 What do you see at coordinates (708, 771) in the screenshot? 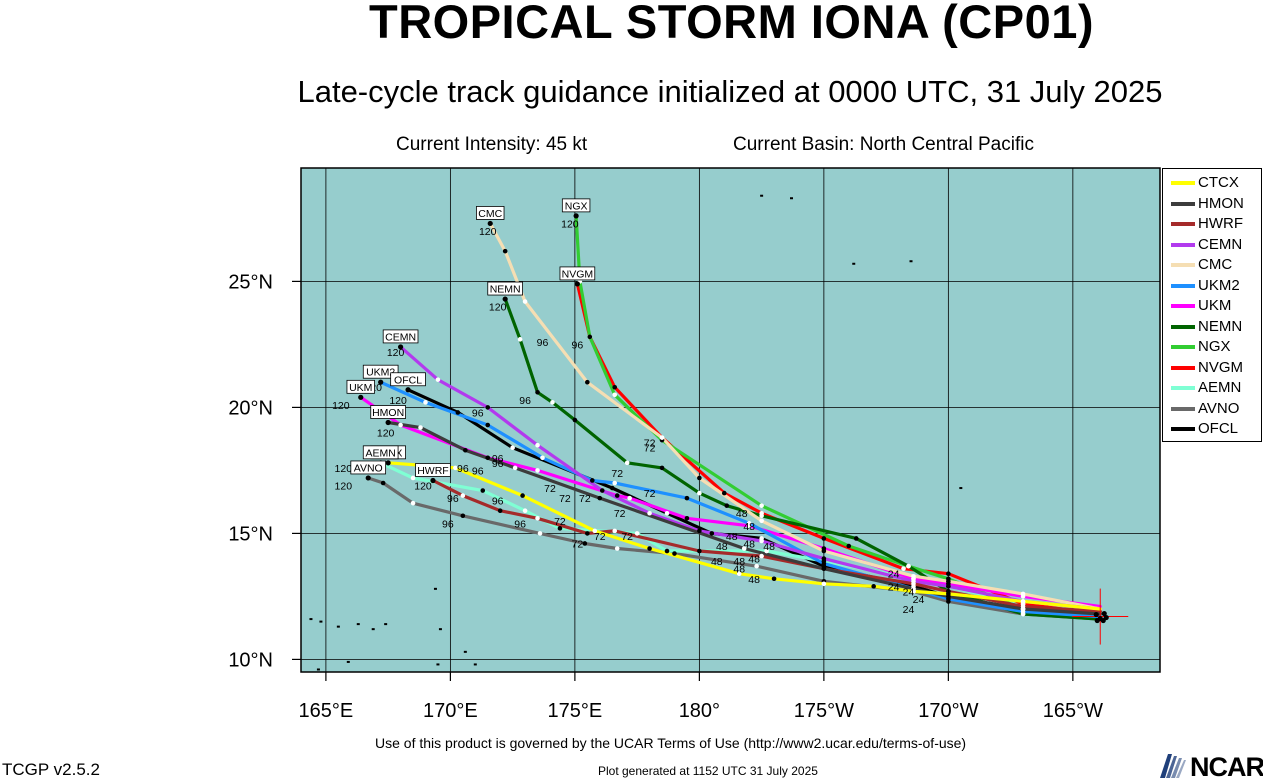
I see `generated-timestamp: Plot generated at 1152 UTC 31 July 2025` at bounding box center [708, 771].